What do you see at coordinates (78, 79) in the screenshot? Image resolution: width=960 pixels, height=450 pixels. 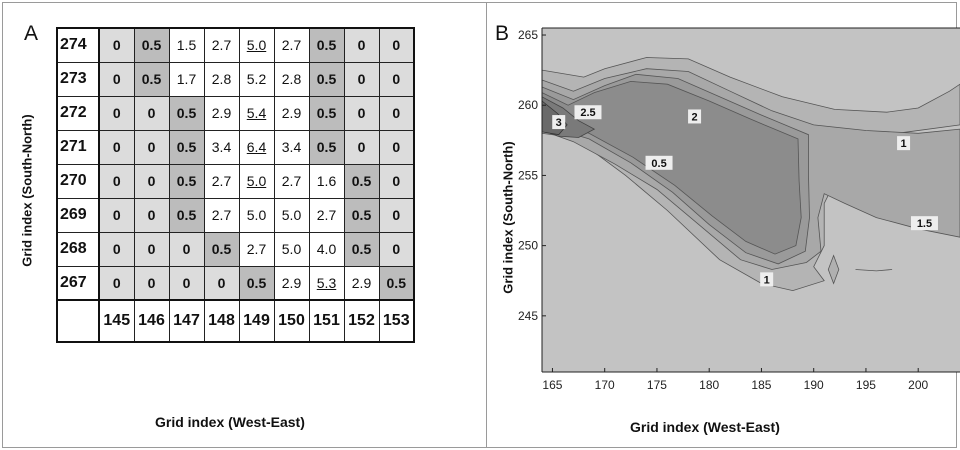 I see `row-header: 273` at bounding box center [78, 79].